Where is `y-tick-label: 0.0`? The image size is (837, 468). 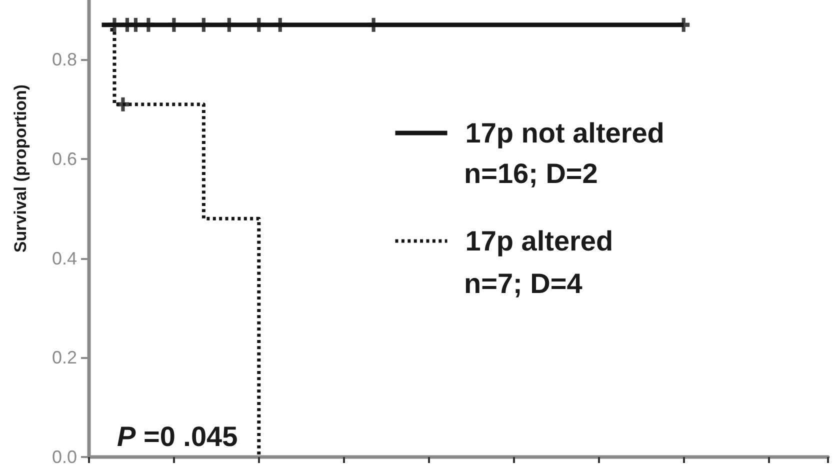 y-tick-label: 0.0 is located at coordinates (64, 457).